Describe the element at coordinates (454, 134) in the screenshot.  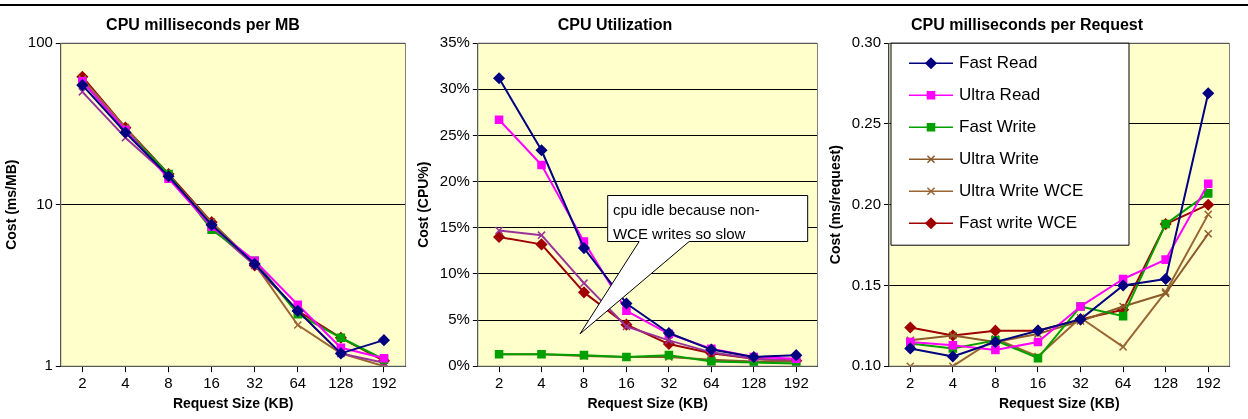
I see `y-tick-label: 25%` at that location.